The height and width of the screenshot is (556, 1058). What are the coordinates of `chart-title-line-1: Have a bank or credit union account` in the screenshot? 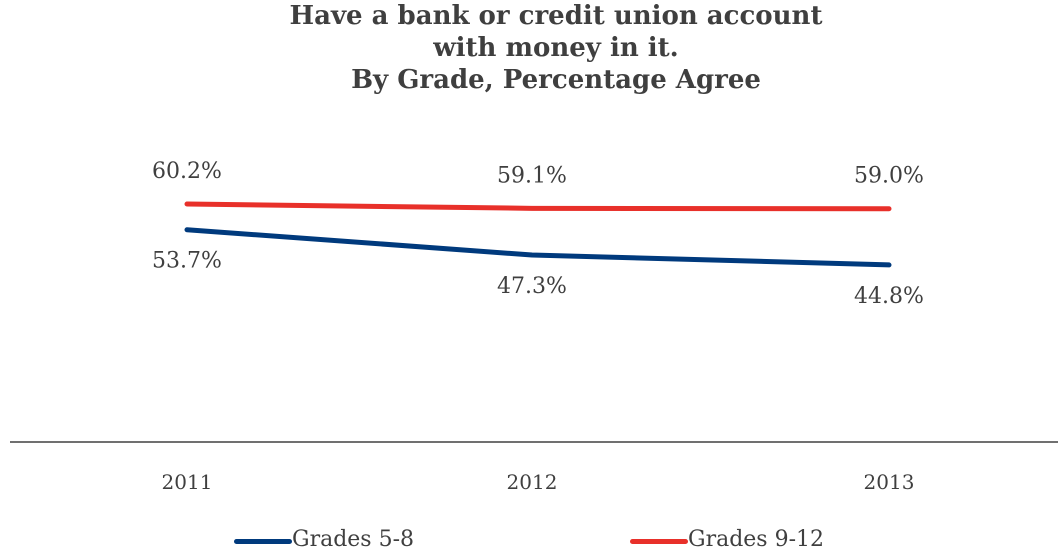 It's located at (556, 16).